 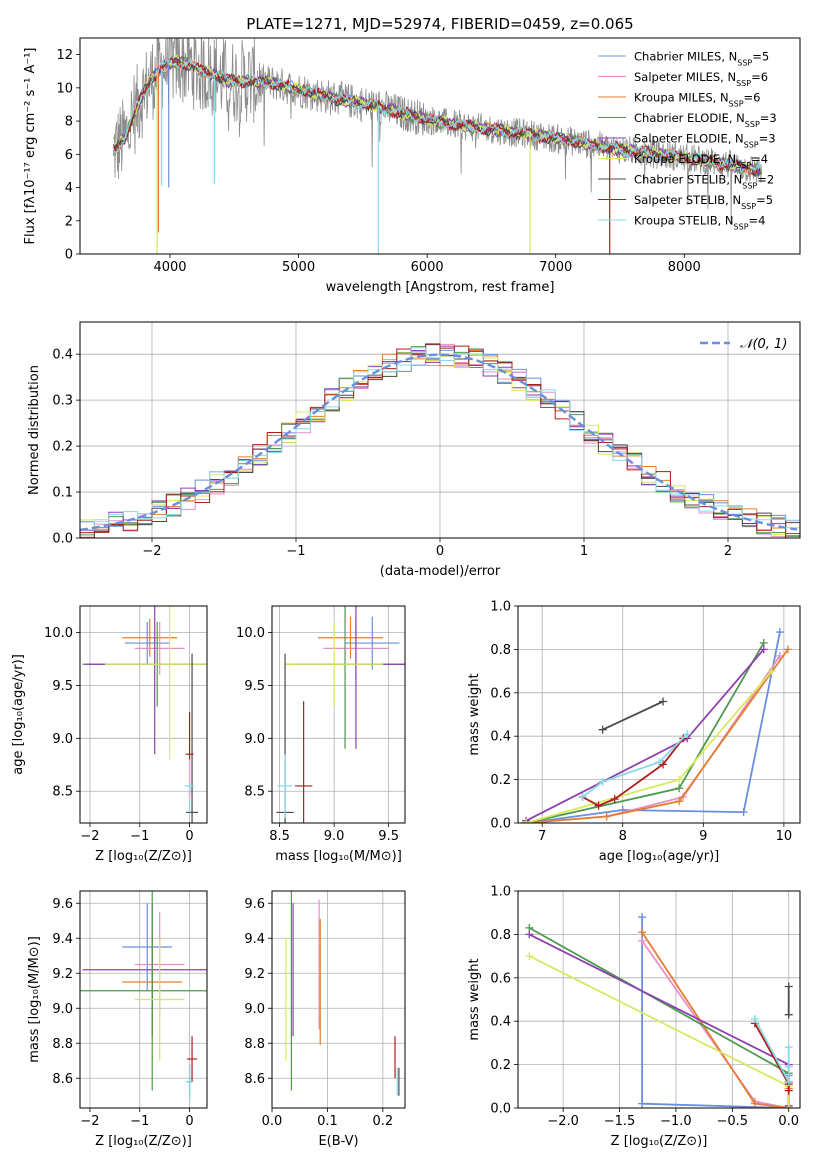 What do you see at coordinates (254, 792) in the screenshot?
I see `age_vs_mass-ytick-label: 8.5` at bounding box center [254, 792].